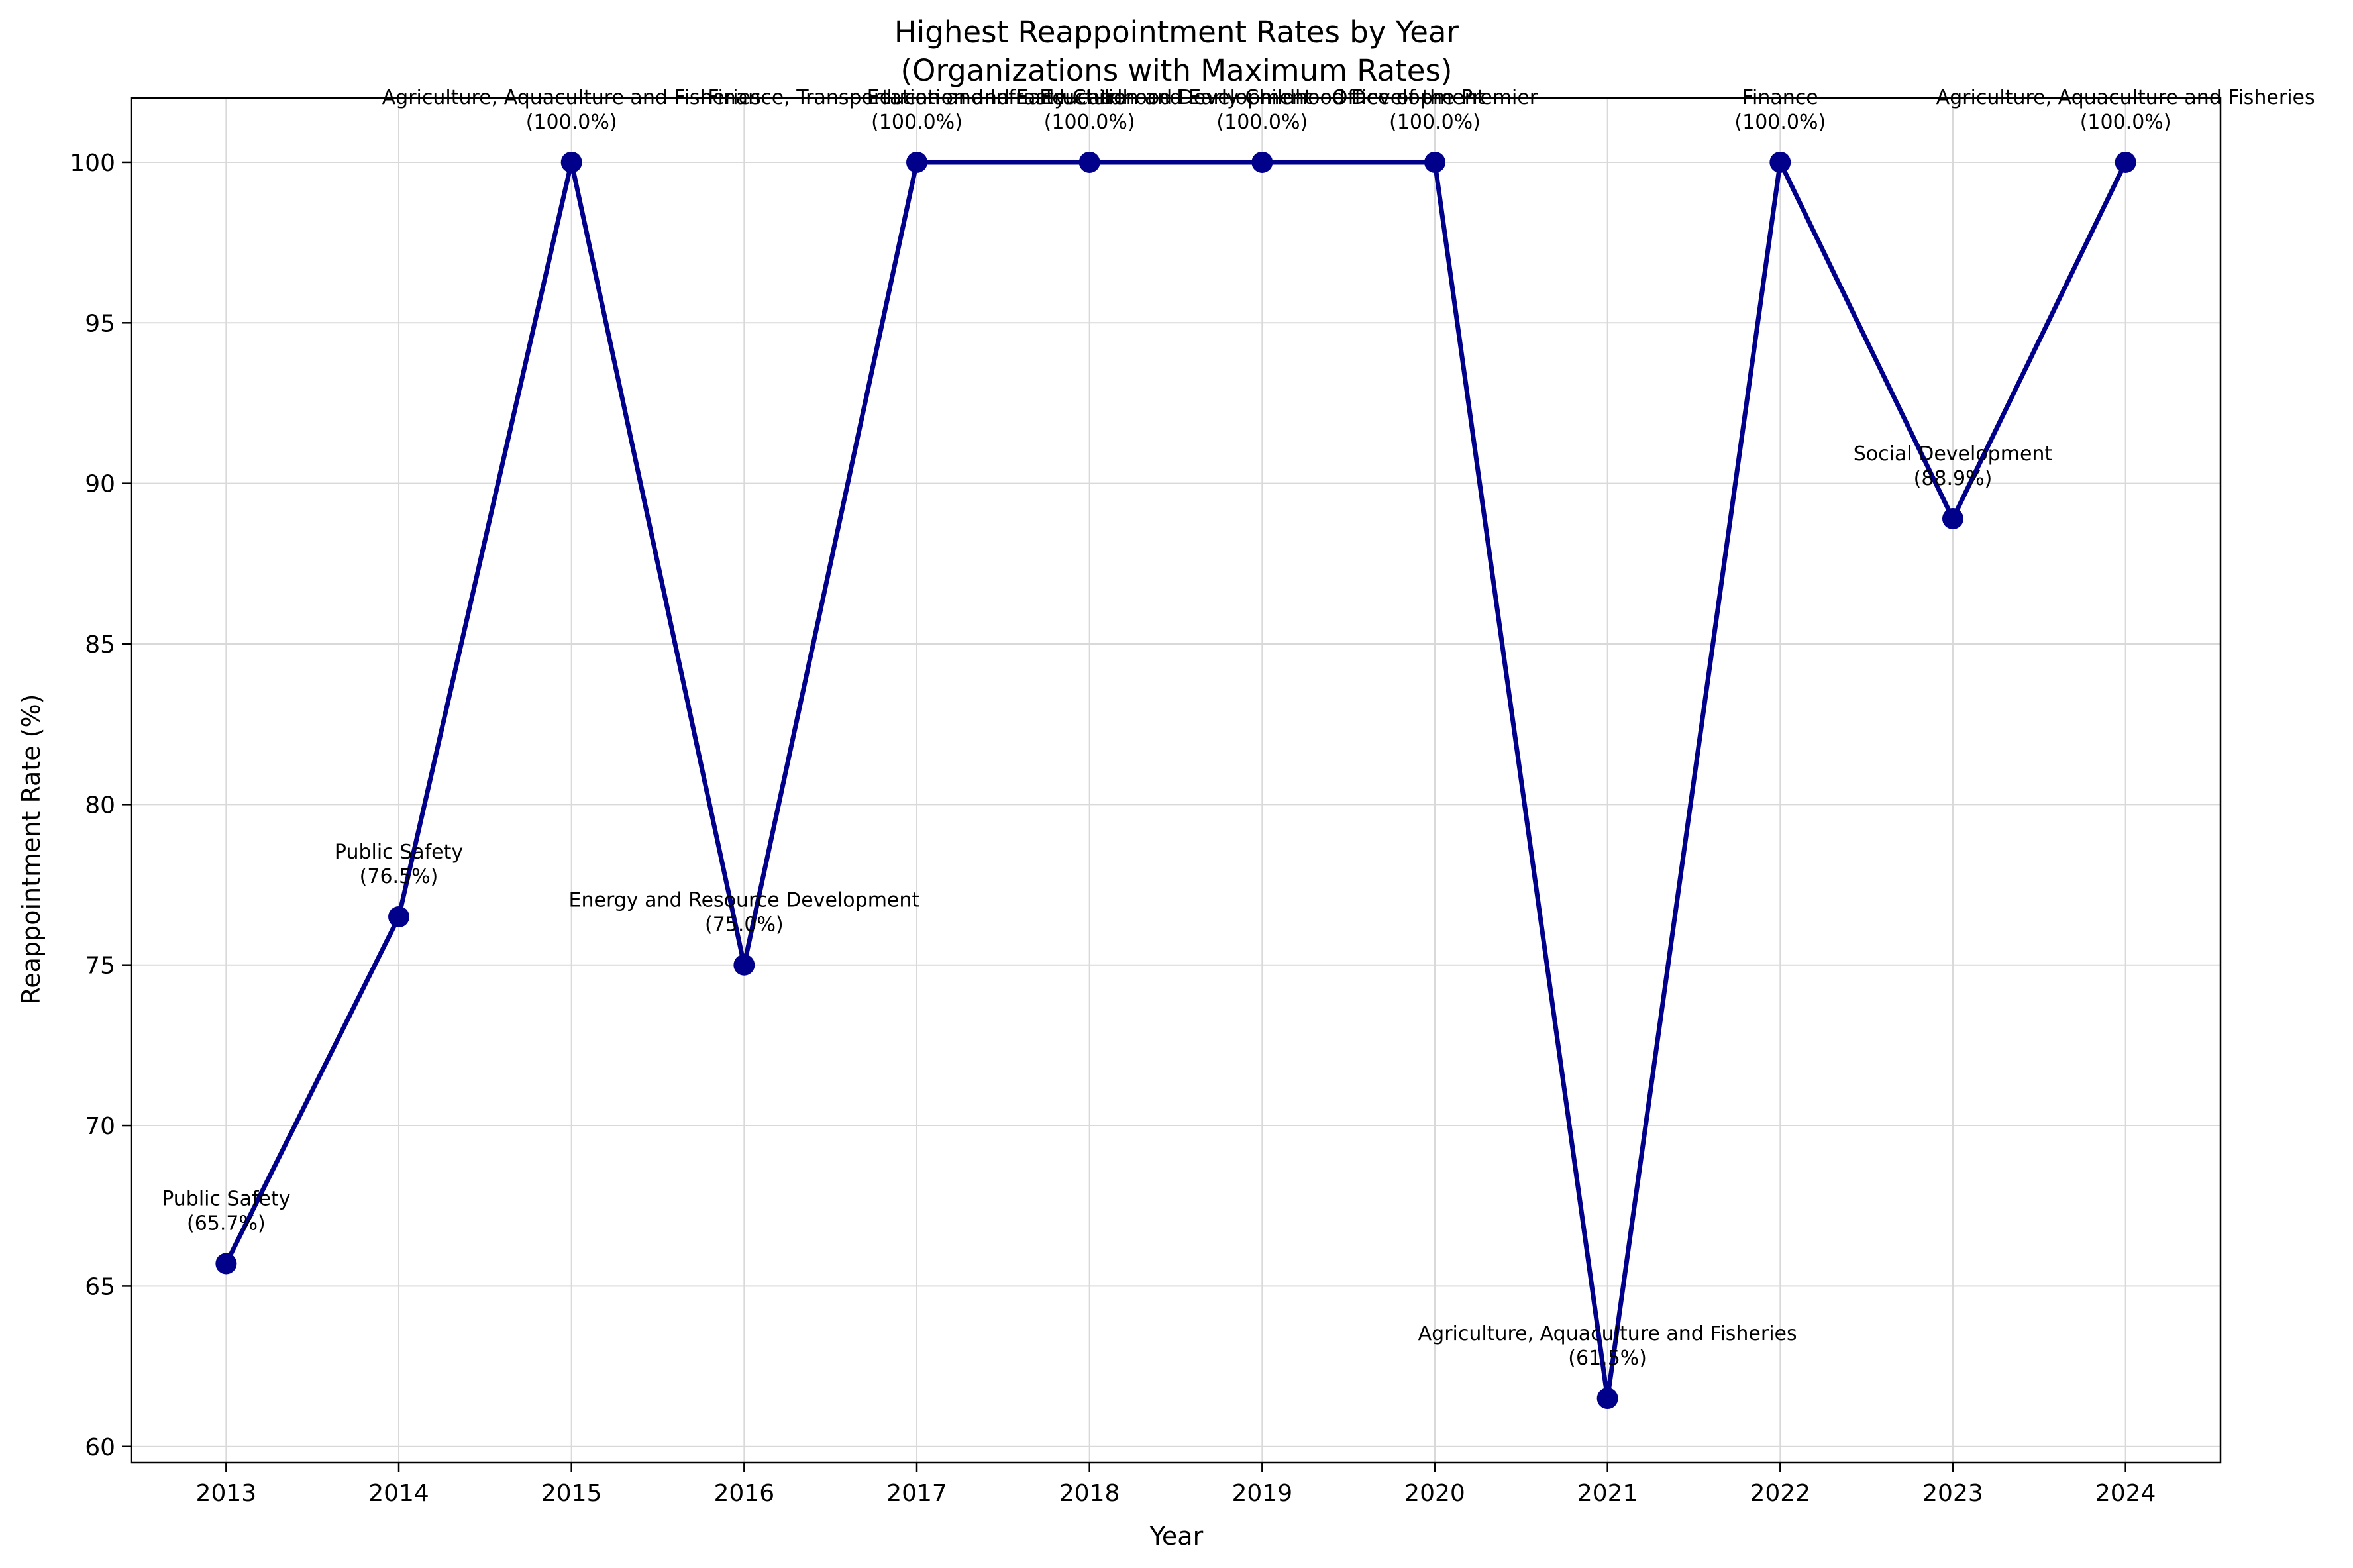  Describe the element at coordinates (744, 925) in the screenshot. I see `annotation-rate-label: (75.0%)` at that location.